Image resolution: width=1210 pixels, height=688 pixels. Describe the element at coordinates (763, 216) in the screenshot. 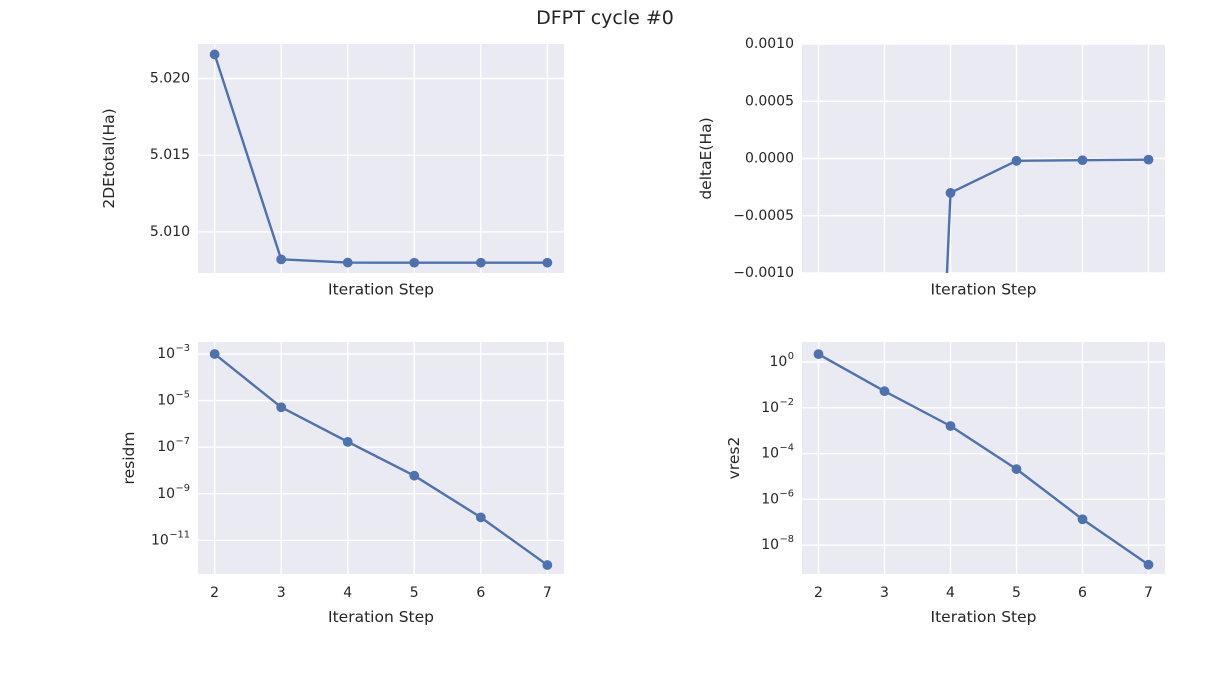

I see `y-tick-label: −0.0005` at that location.